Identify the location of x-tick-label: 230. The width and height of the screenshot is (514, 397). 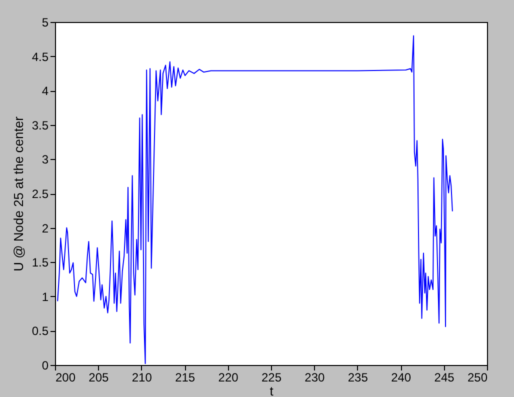
(315, 377).